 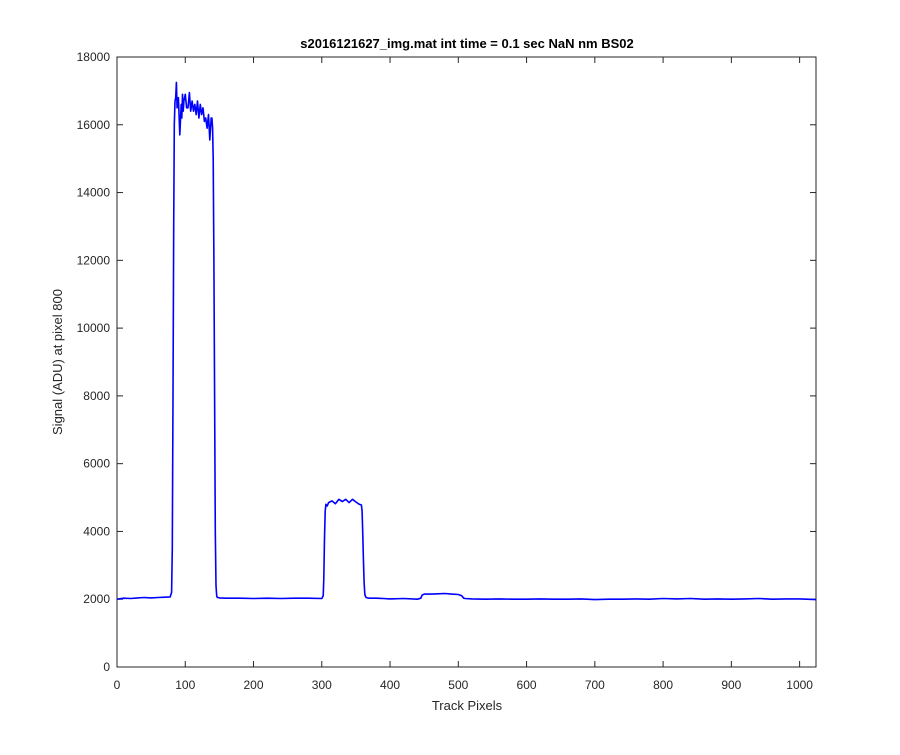 I want to click on y-tick-label: 8000, so click(x=96, y=396).